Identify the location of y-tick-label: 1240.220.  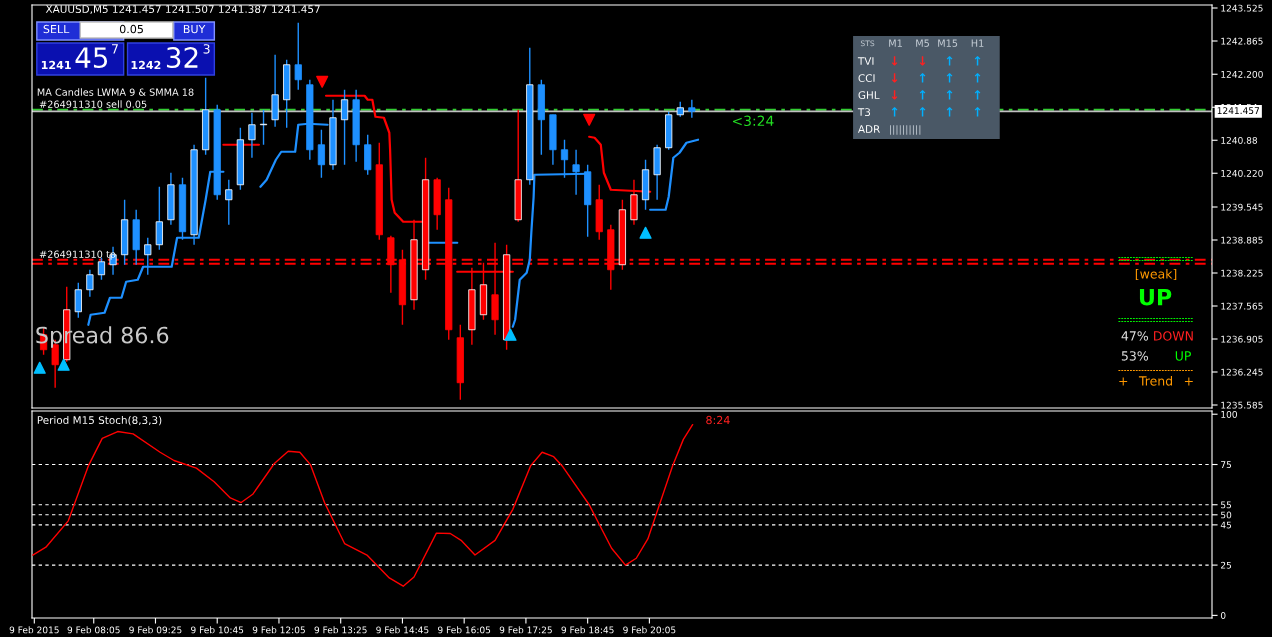
(1242, 173).